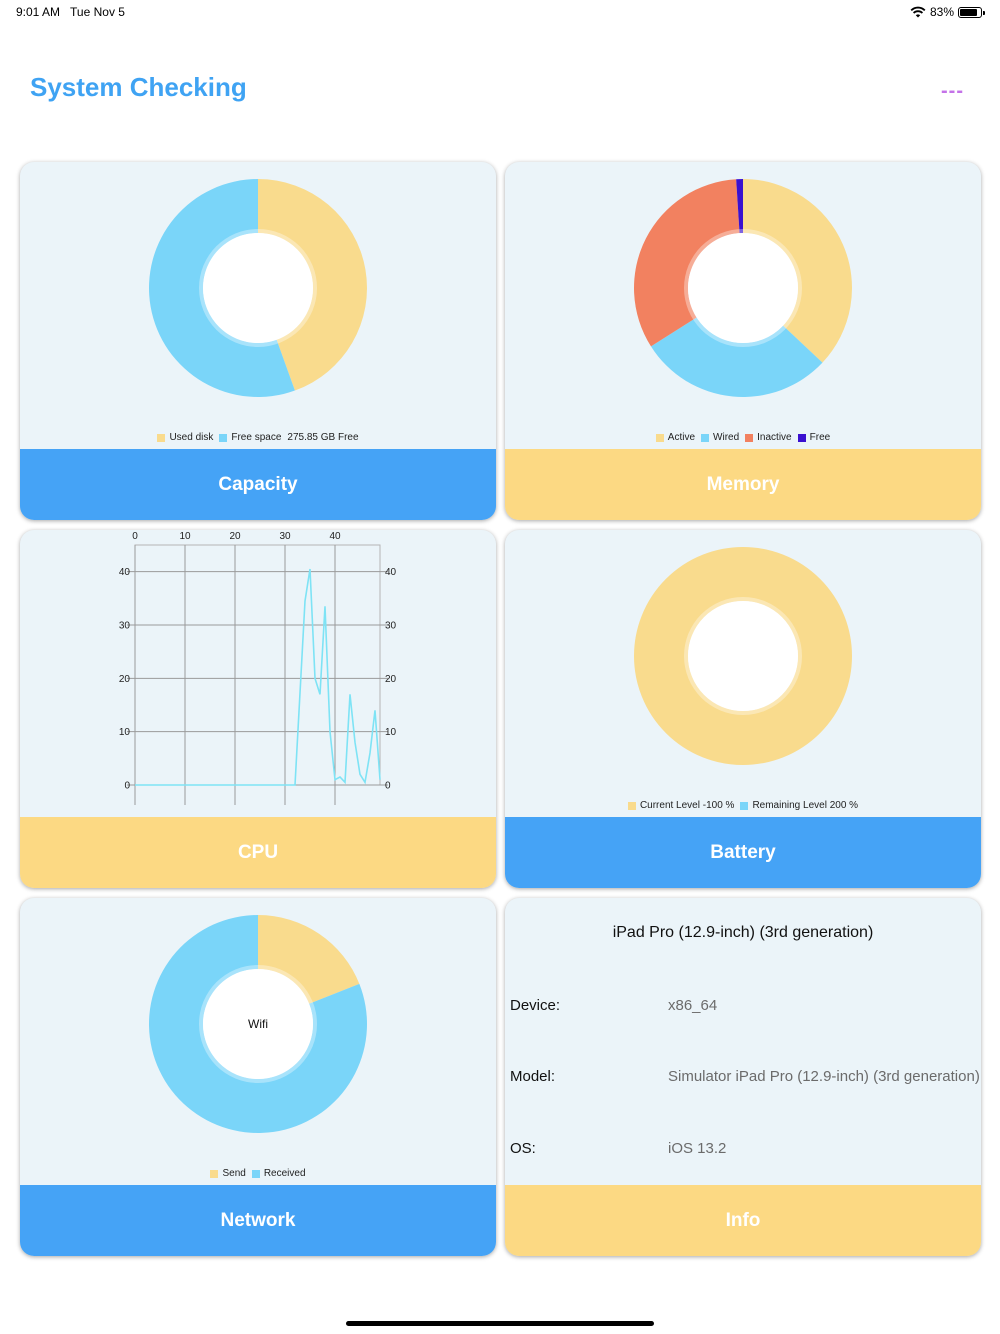 This screenshot has height=1334, width=1000. I want to click on device-label: Device:, so click(535, 1005).